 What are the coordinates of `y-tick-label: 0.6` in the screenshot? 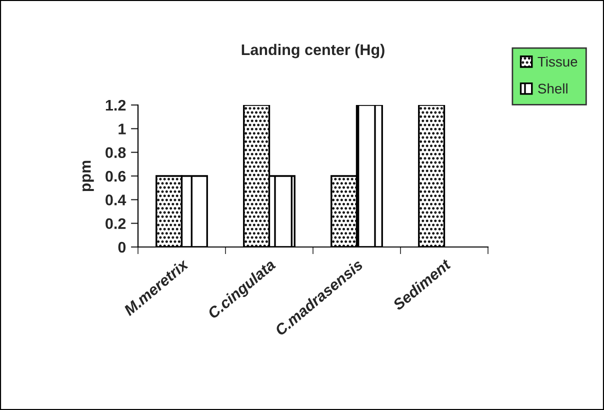 It's located at (116, 176).